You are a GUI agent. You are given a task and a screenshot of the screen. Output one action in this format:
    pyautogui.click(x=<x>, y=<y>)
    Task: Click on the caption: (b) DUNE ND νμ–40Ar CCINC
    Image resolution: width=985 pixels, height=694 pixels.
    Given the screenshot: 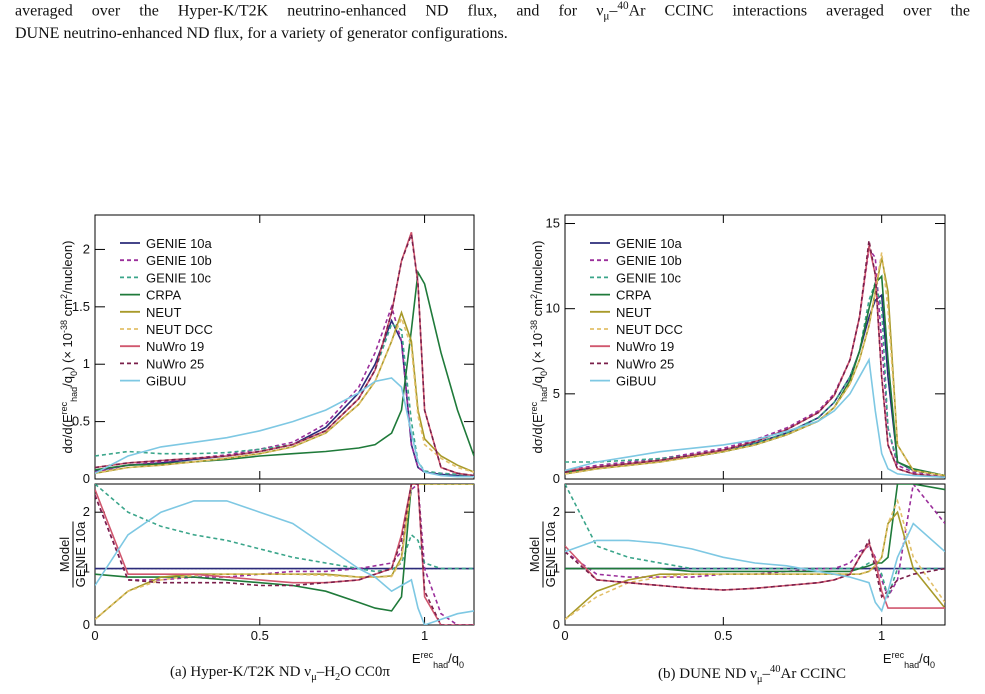 What is the action you would take?
    pyautogui.click(x=752, y=674)
    